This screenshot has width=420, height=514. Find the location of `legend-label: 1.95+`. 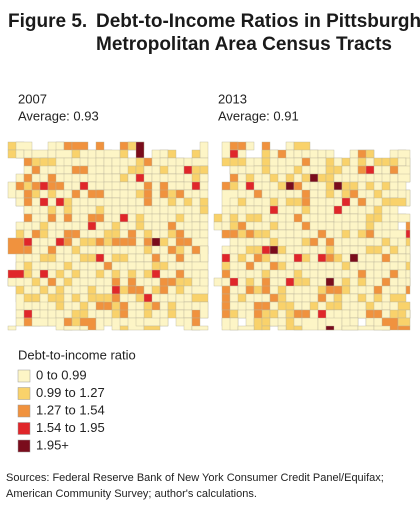

legend-label: 1.95+ is located at coordinates (52, 444).